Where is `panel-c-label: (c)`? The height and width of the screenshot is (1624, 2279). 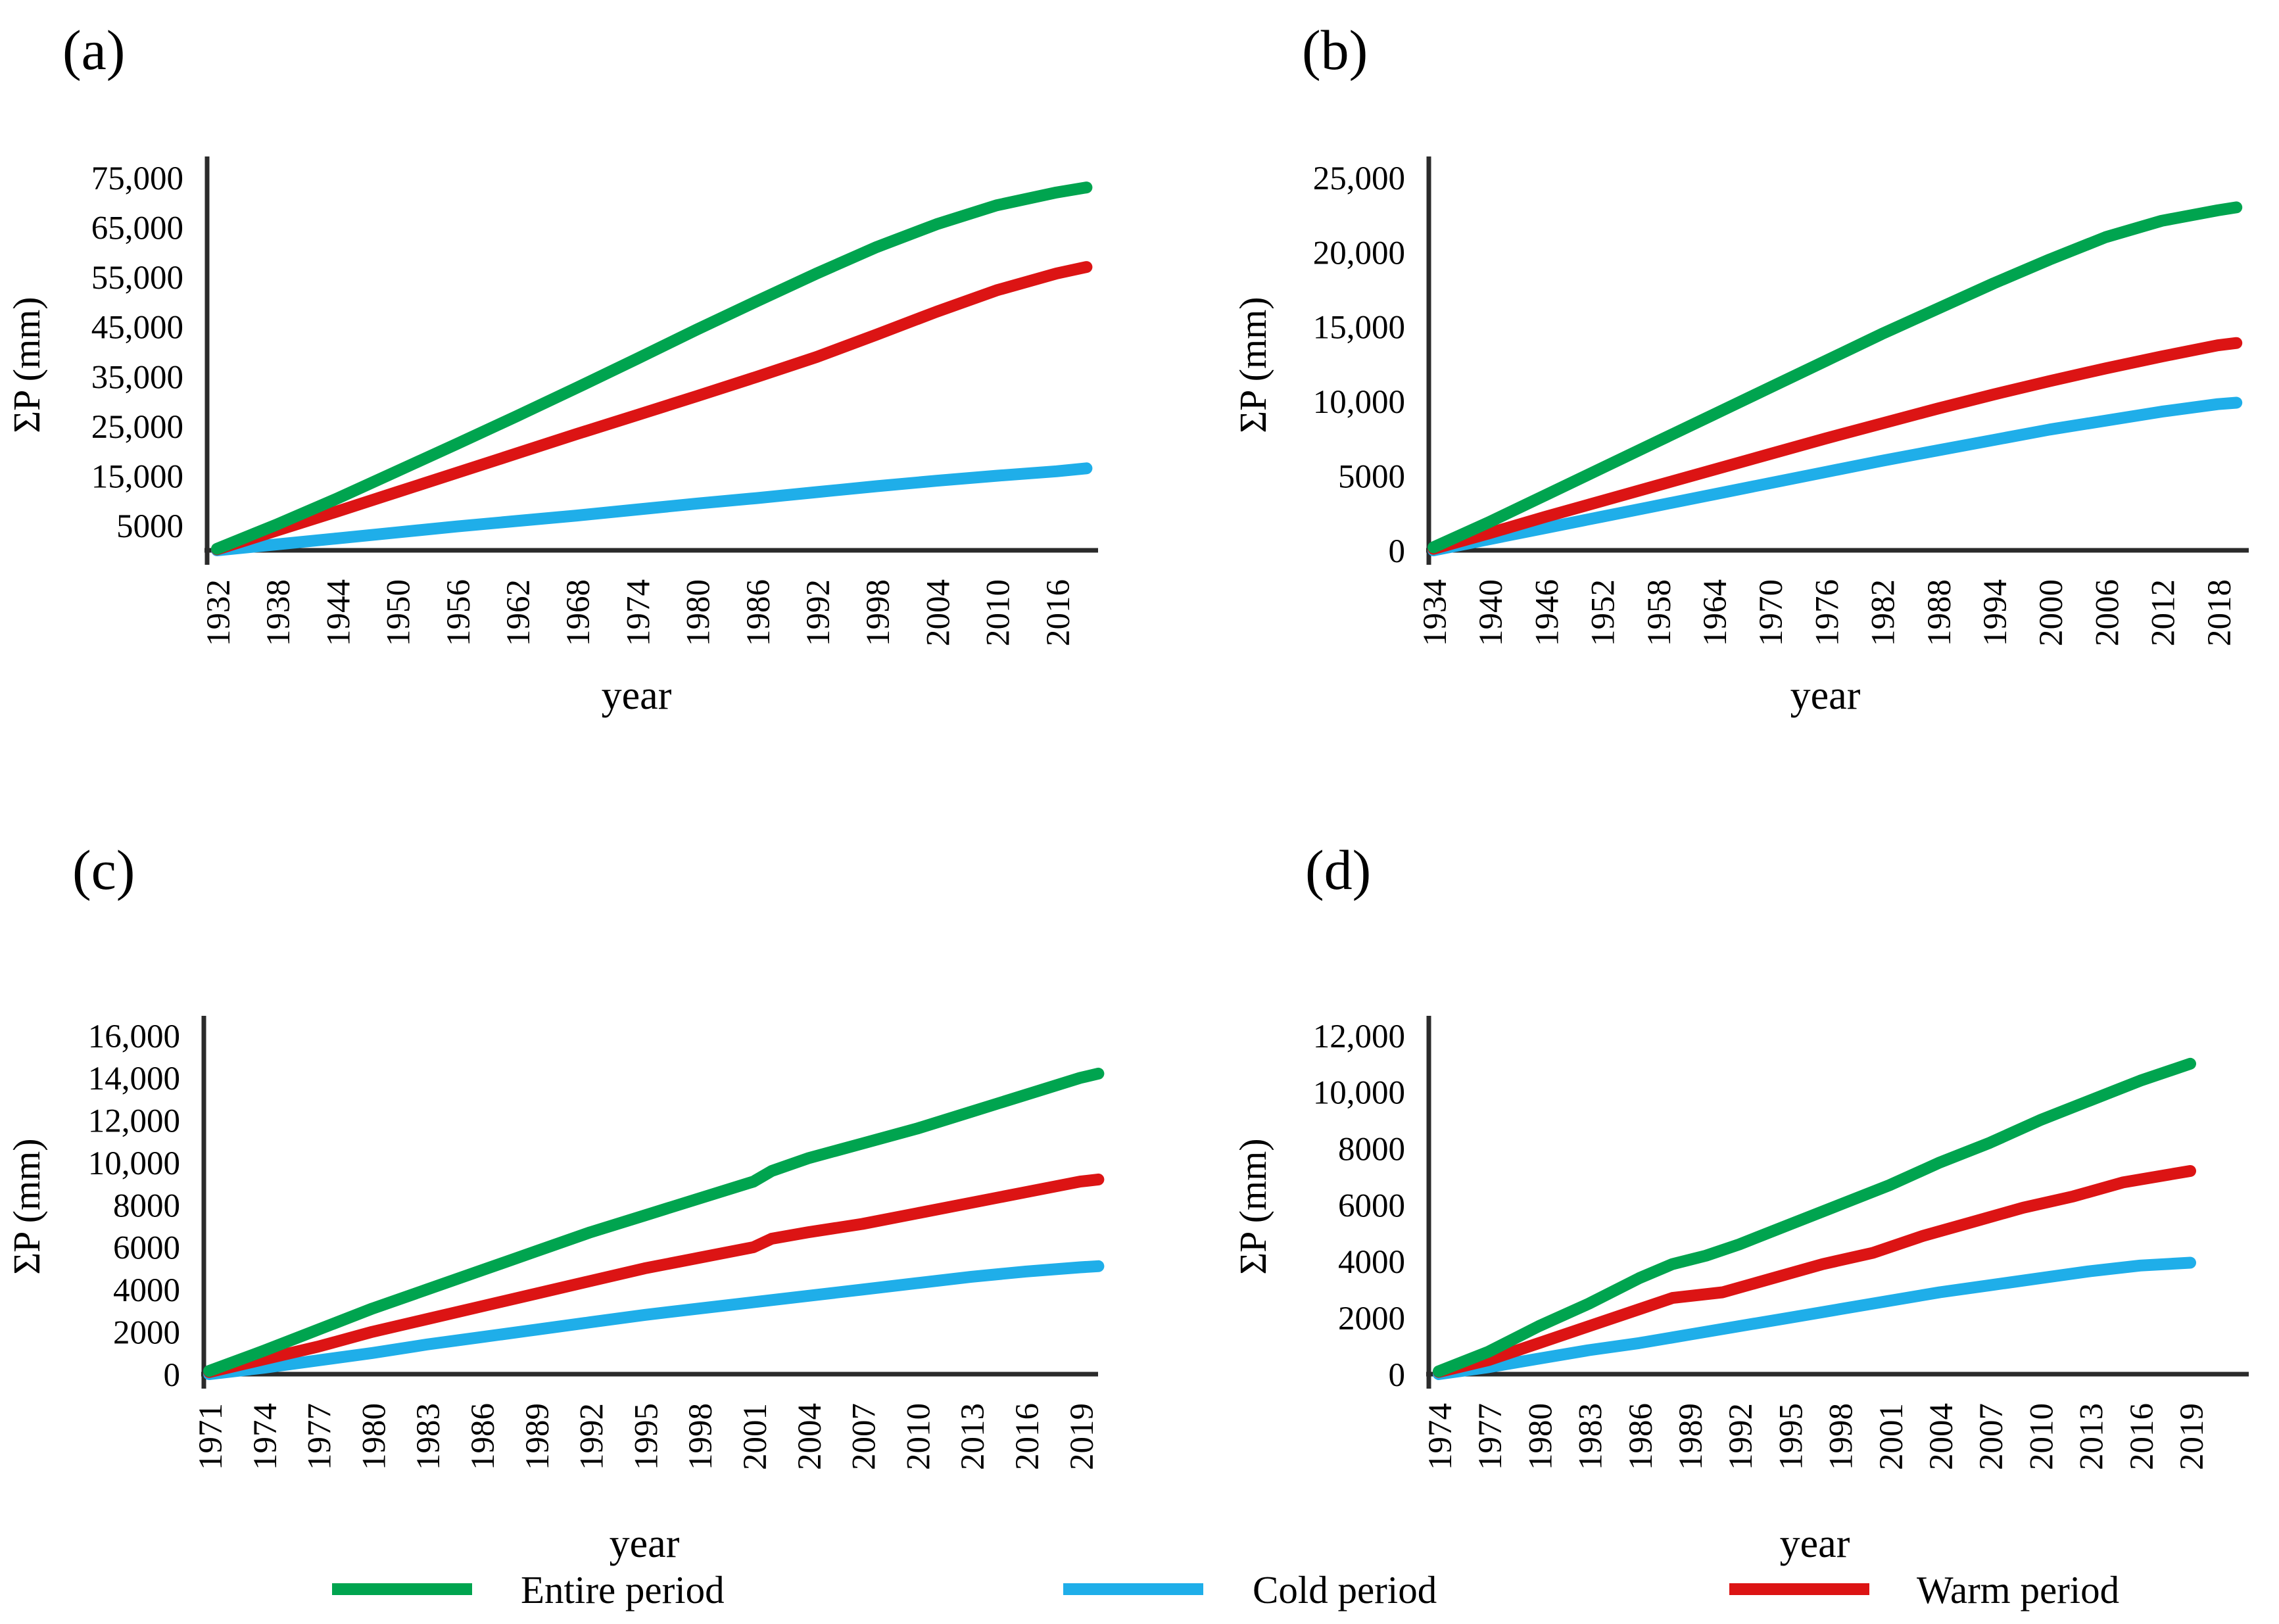
panel-c-label: (c) is located at coordinates (103, 870).